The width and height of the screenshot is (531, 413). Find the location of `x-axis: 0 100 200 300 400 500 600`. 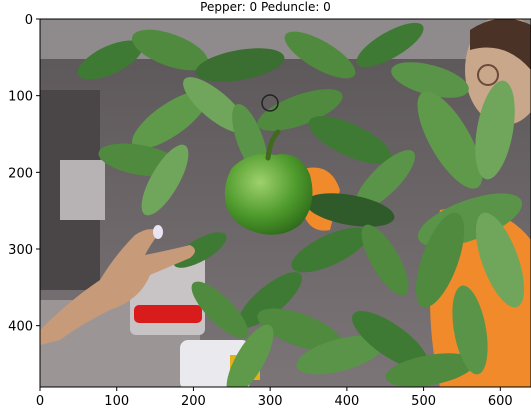

x-axis: 0 100 200 300 400 500 600 is located at coordinates (274, 398).